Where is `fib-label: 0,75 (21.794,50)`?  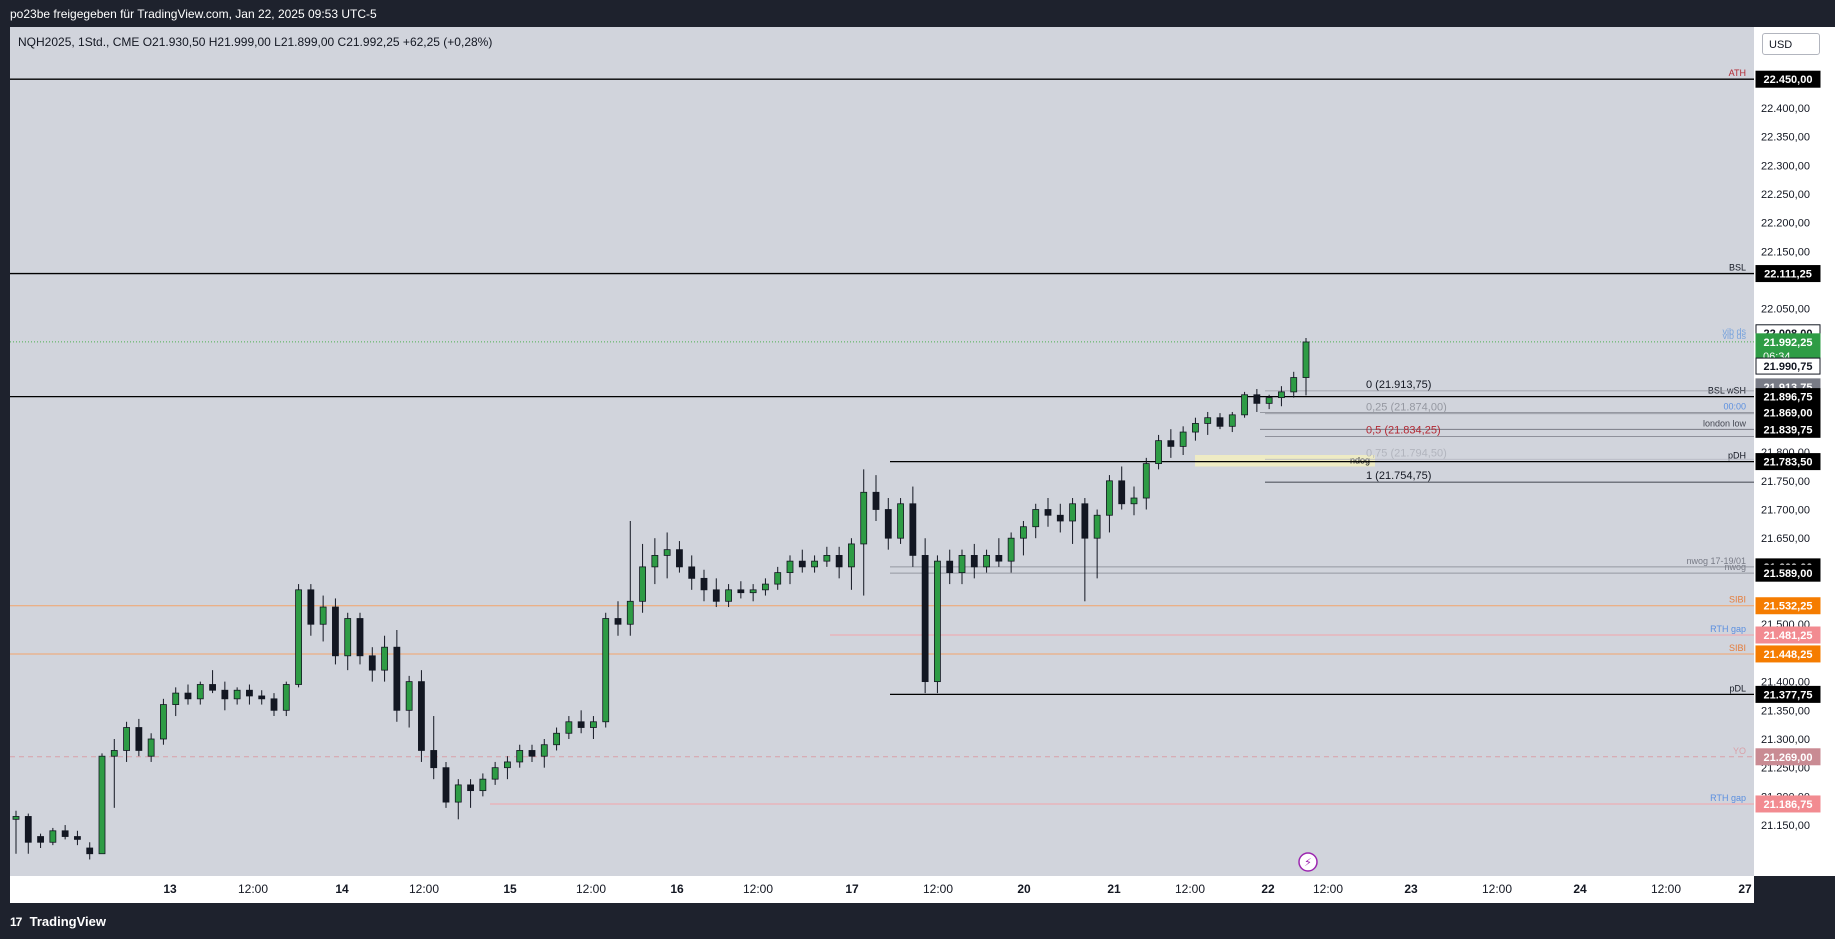
fib-label: 0,75 (21.794,50) is located at coordinates (1406, 453).